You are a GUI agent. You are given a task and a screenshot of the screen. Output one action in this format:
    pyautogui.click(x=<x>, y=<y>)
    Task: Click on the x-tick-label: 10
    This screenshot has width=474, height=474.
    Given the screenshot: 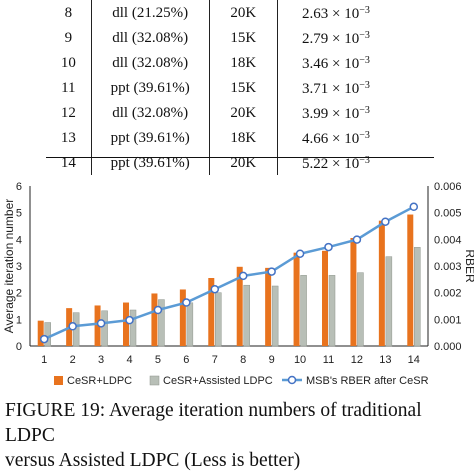 What is the action you would take?
    pyautogui.click(x=300, y=360)
    